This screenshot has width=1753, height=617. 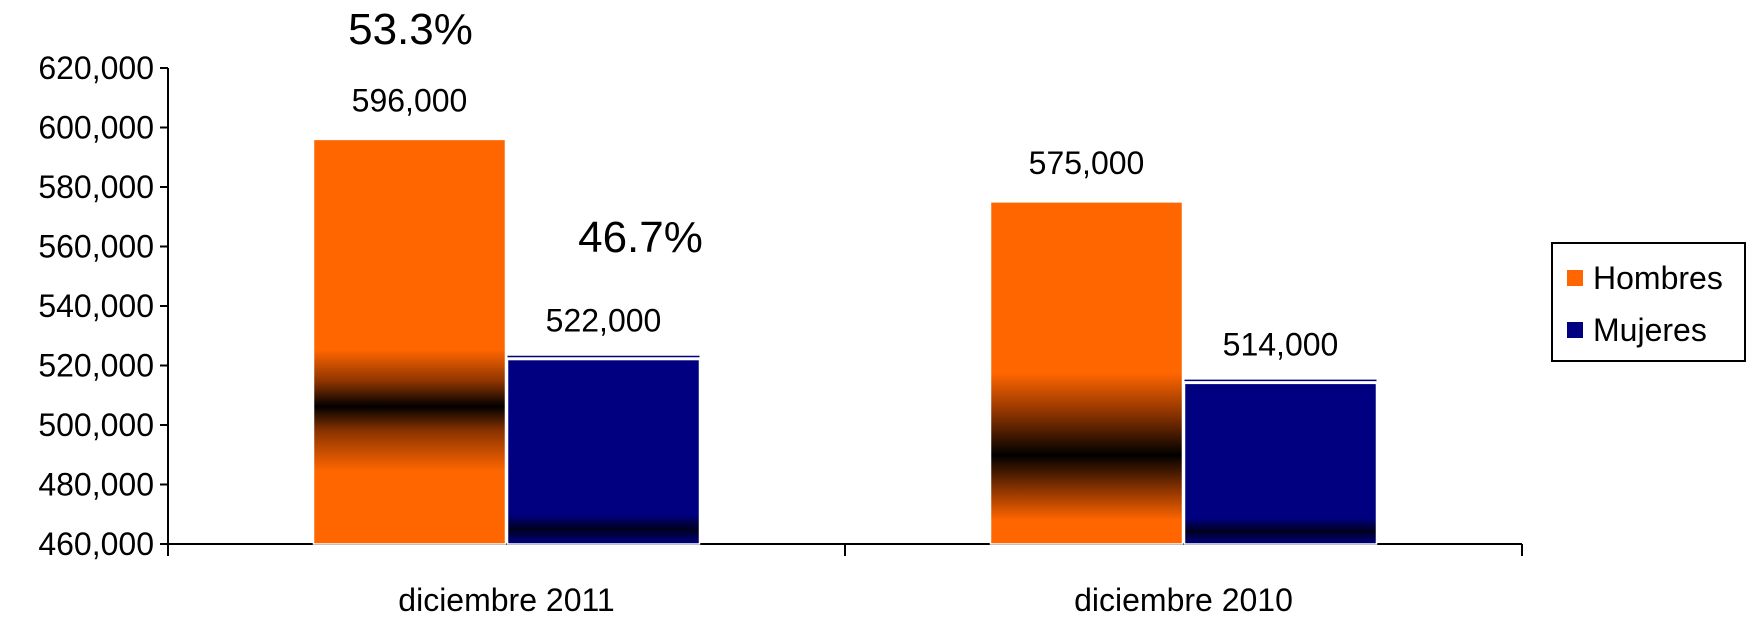 What do you see at coordinates (604, 321) in the screenshot?
I see `data-label-mujeres-0: 522,000` at bounding box center [604, 321].